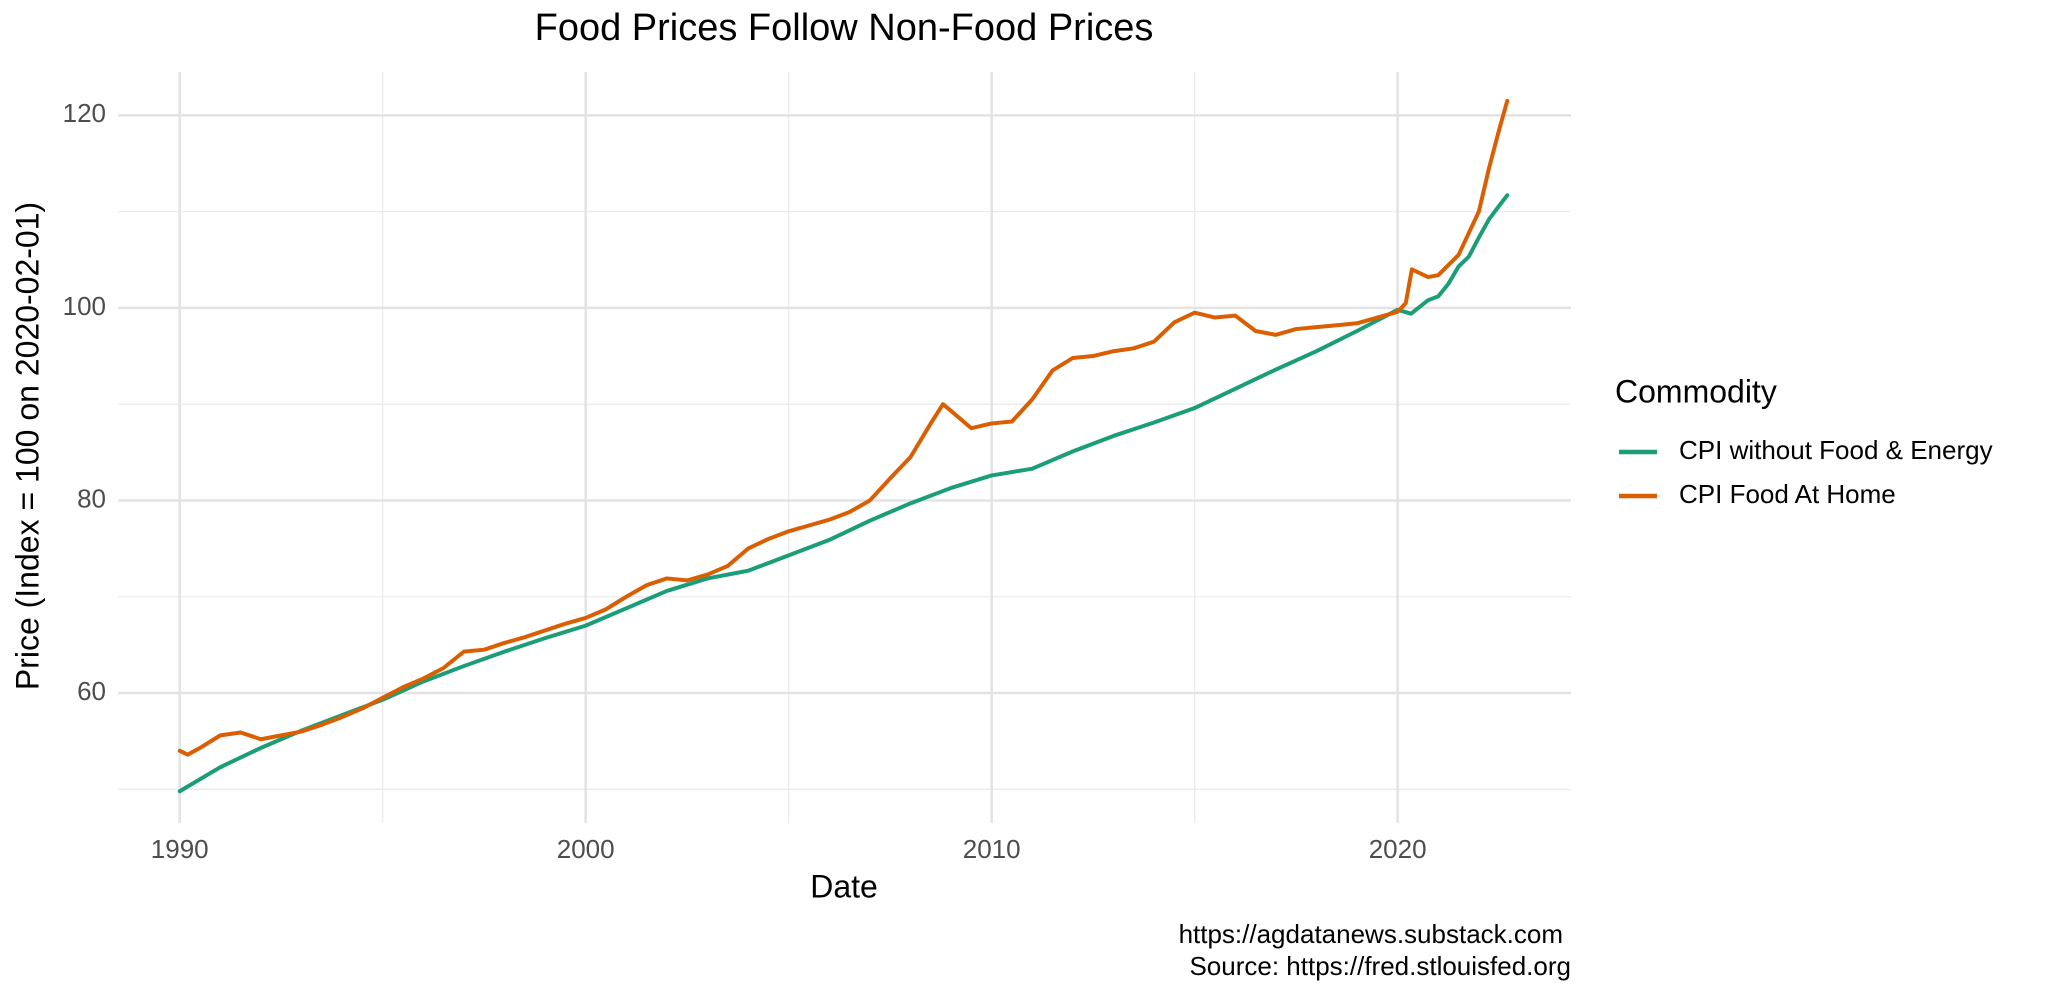 The width and height of the screenshot is (2048, 991). I want to click on y-tick-label: 80, so click(91, 498).